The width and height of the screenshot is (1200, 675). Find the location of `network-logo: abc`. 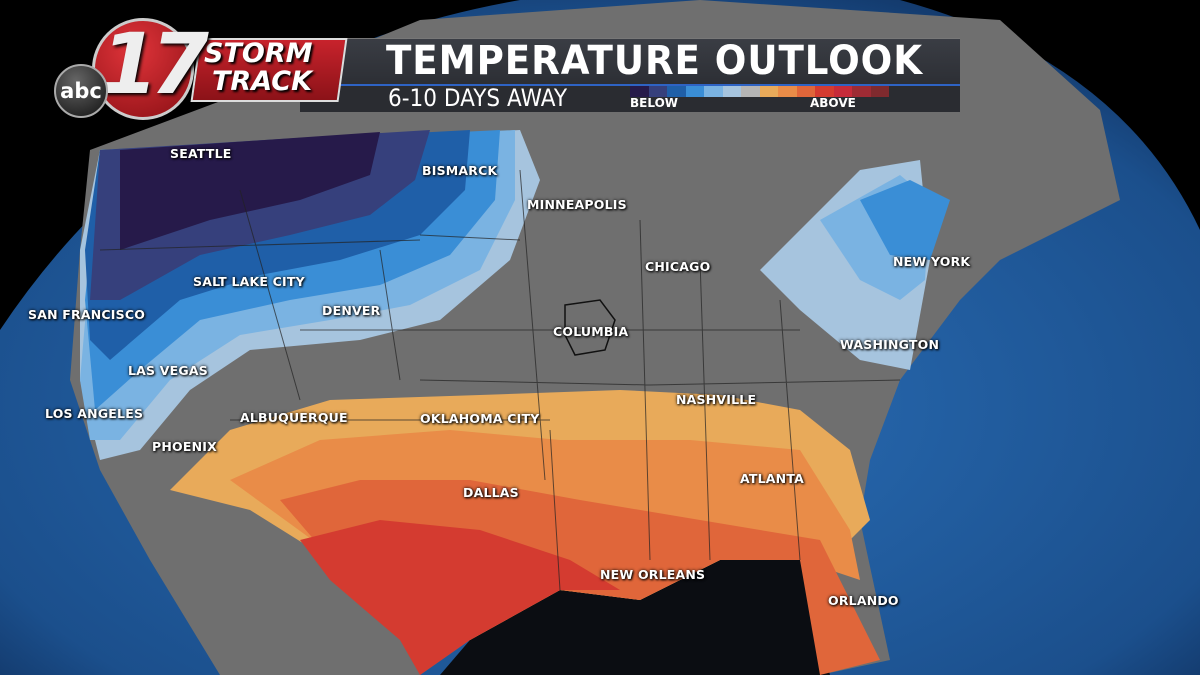

network-logo: abc is located at coordinates (81, 91).